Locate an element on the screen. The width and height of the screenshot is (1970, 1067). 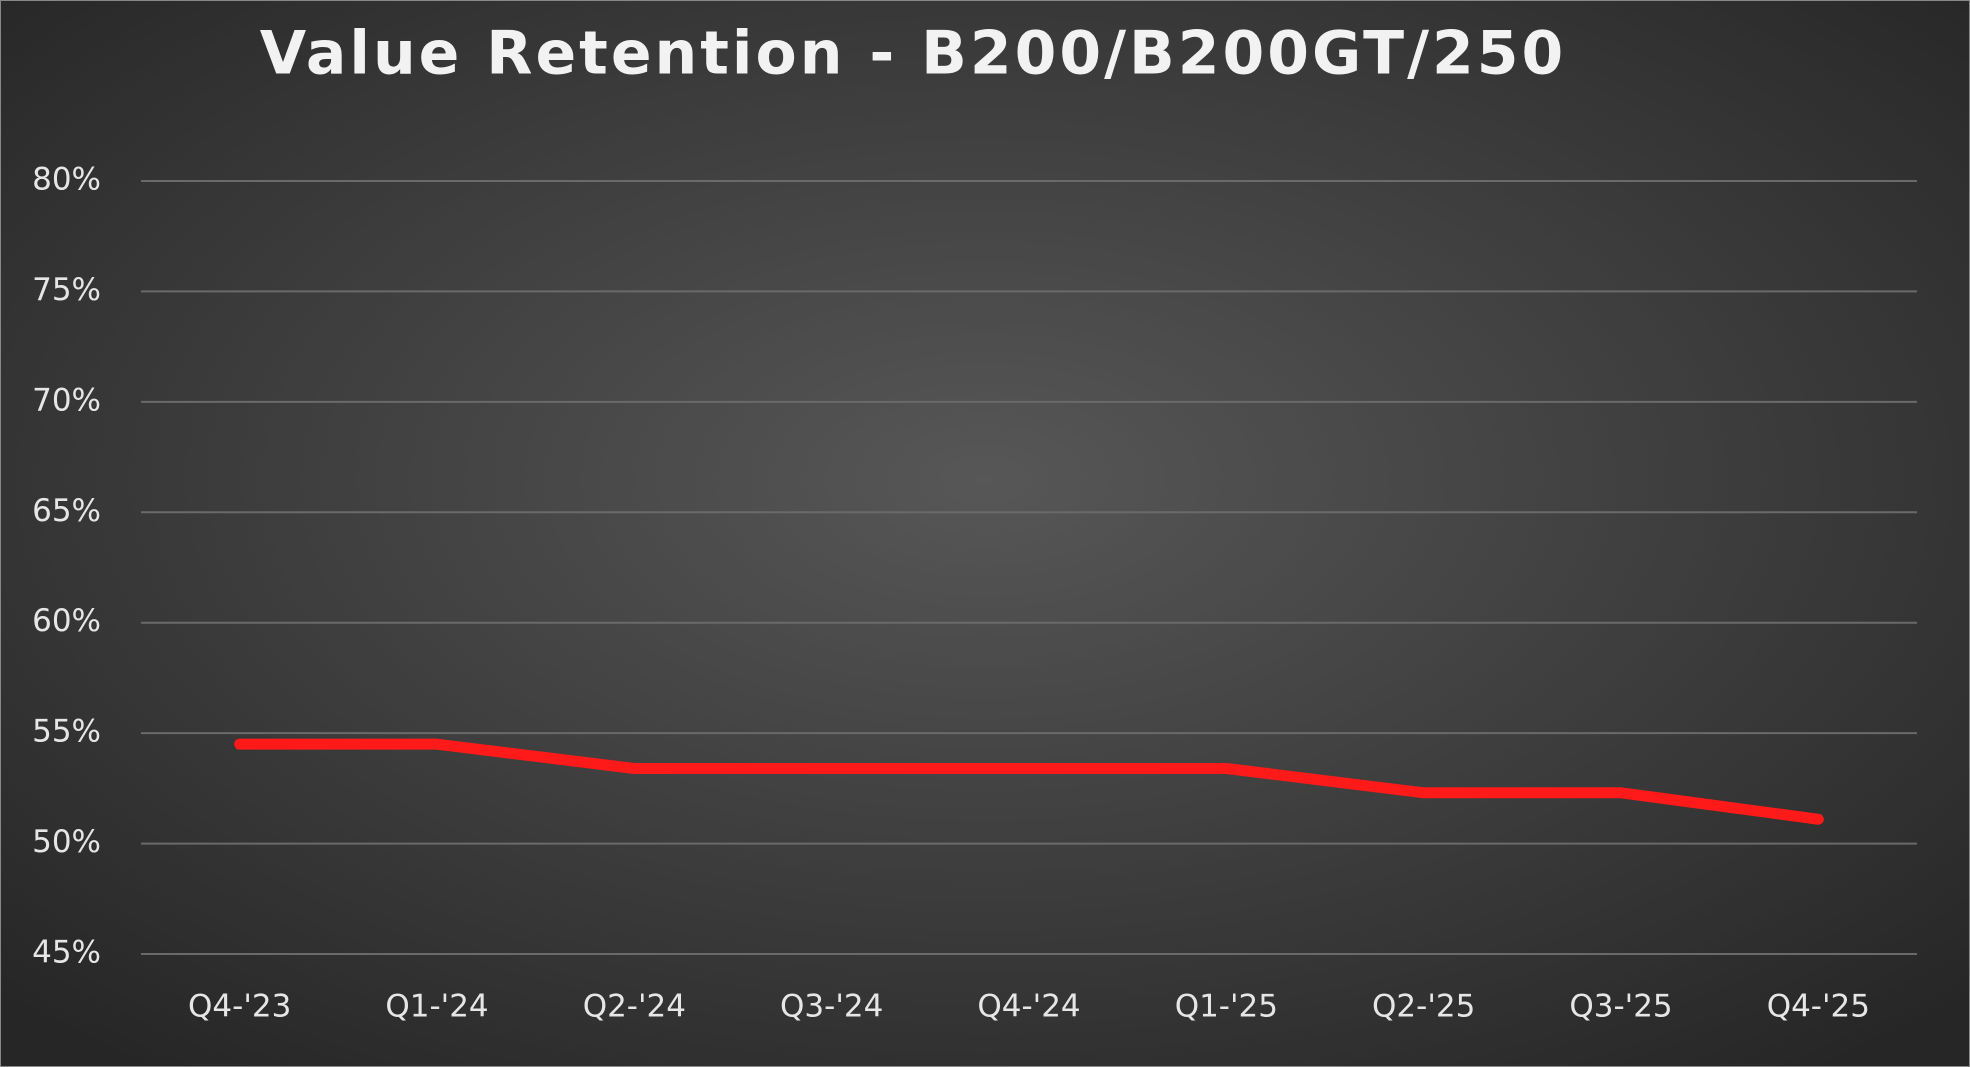
line is located at coordinates (1029, 781).